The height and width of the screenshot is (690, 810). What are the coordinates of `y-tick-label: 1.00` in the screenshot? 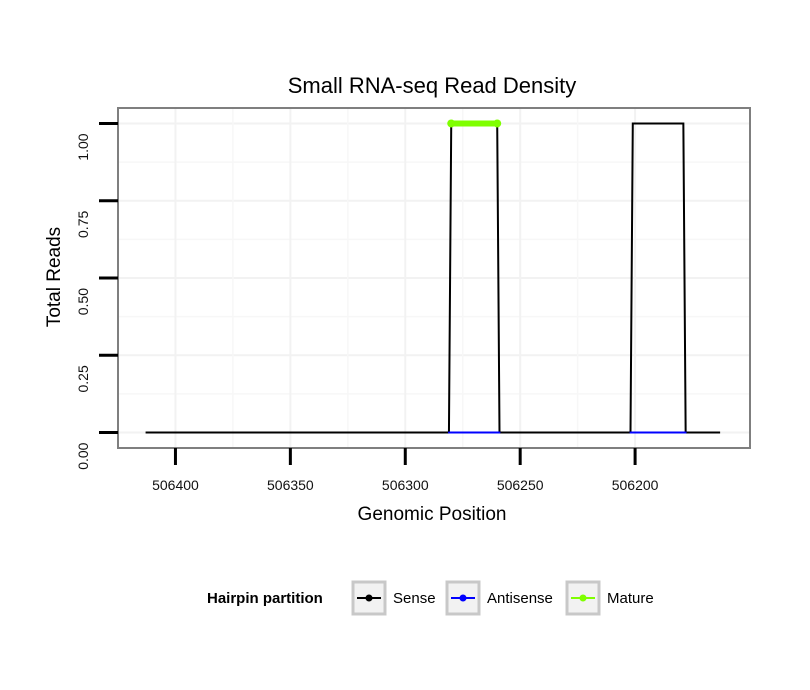 It's located at (83, 146).